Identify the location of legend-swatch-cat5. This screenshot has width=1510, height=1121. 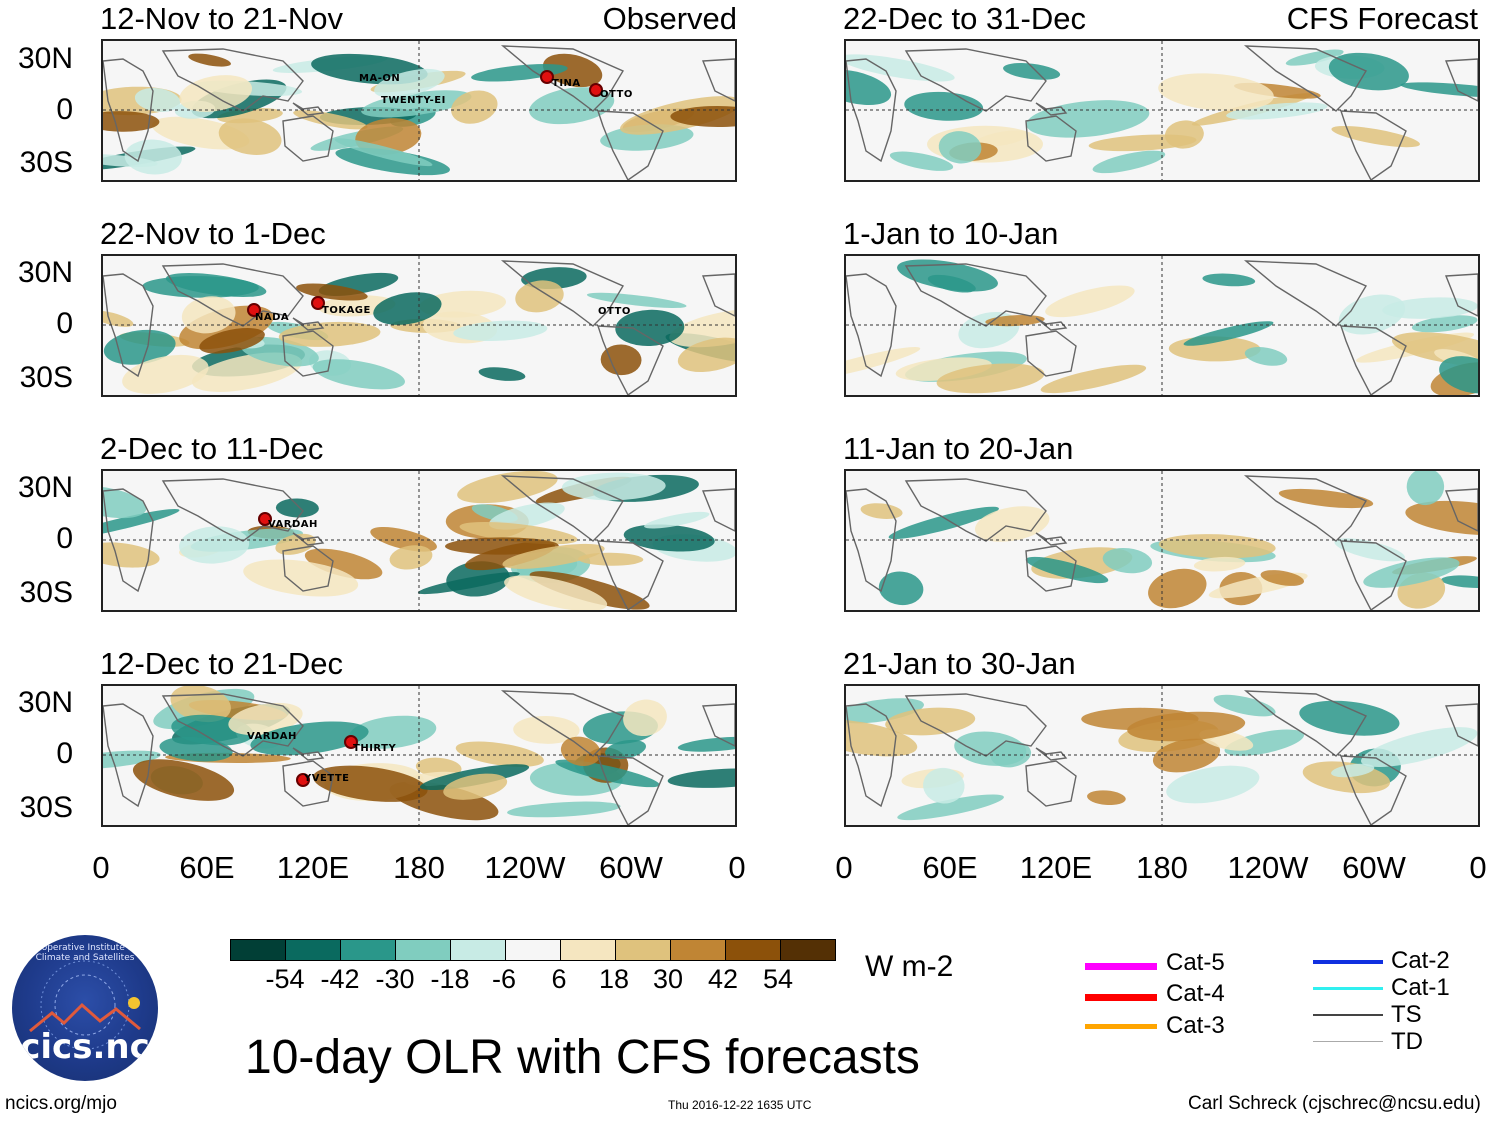
(1121, 966).